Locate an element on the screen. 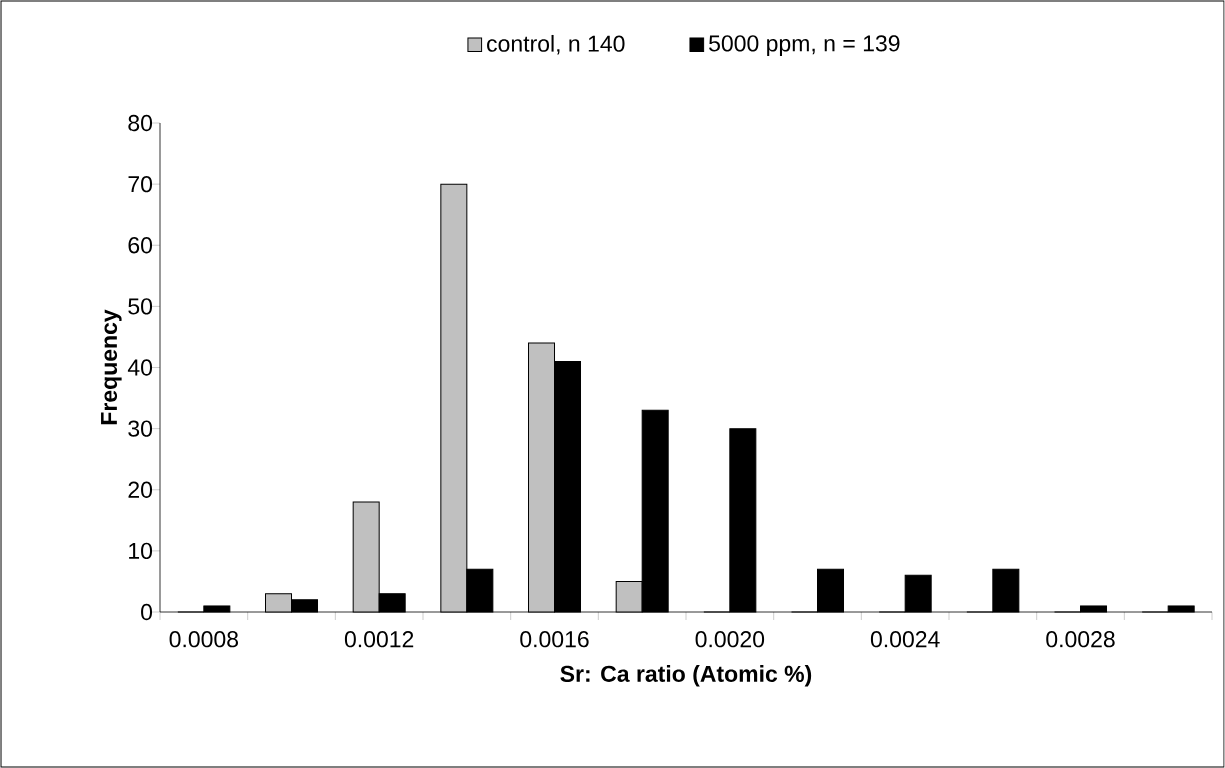 The image size is (1225, 768). y-tick-label: 70 is located at coordinates (140, 184).